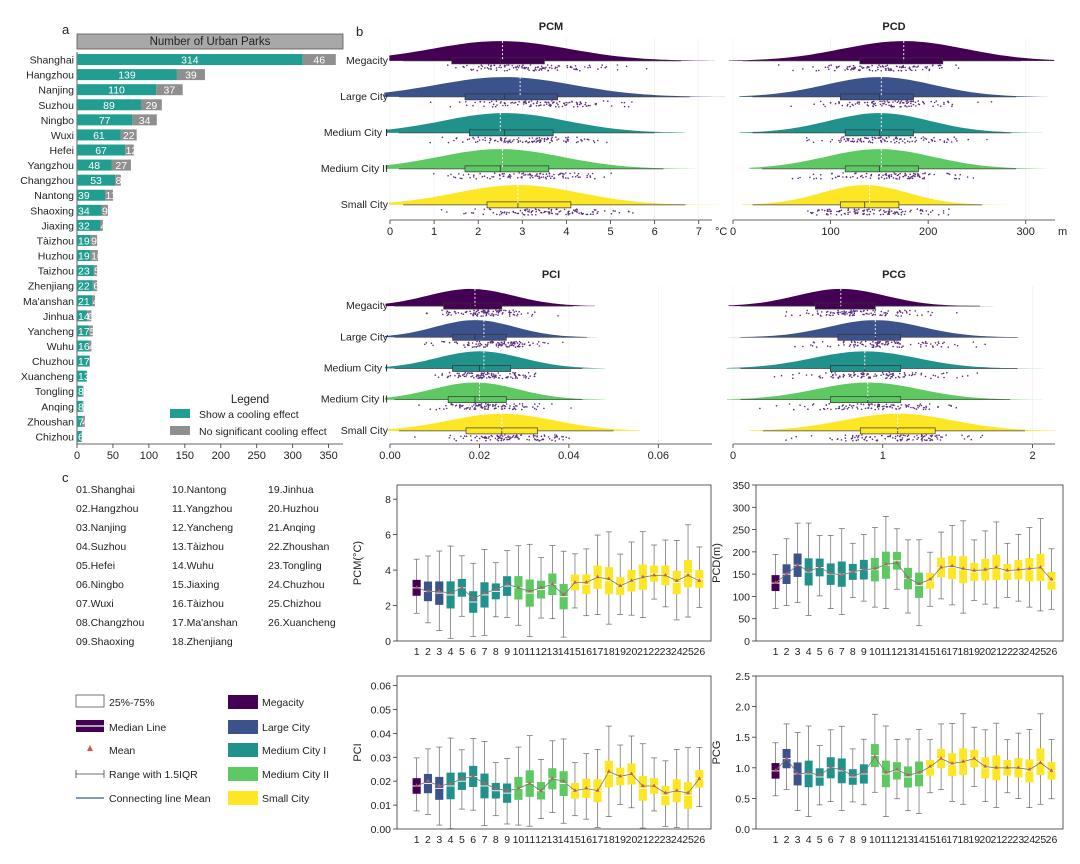  What do you see at coordinates (842, 652) in the screenshot?
I see `panel-c-x-tick-label: 7` at bounding box center [842, 652].